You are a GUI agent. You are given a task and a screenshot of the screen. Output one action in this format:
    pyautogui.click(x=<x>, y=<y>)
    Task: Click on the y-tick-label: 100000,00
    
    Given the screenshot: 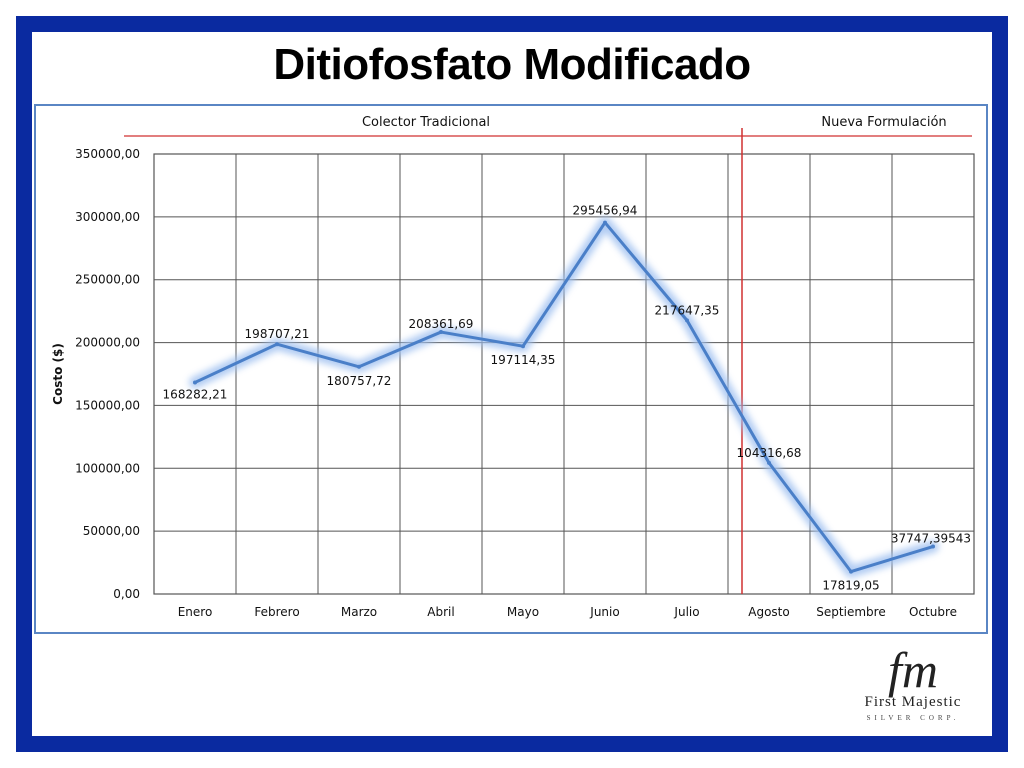 What is the action you would take?
    pyautogui.click(x=107, y=468)
    